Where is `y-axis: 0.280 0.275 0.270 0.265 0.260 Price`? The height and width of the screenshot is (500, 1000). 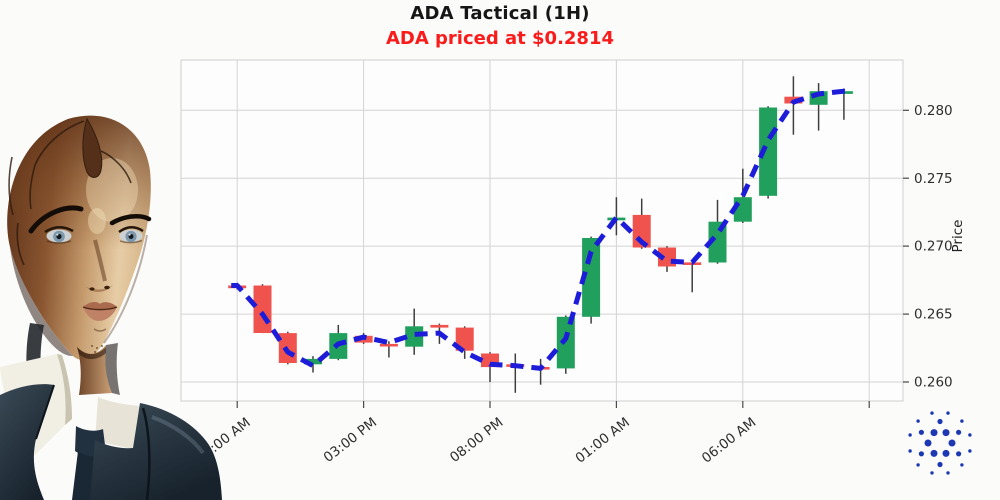 y-axis: 0.280 0.275 0.270 0.265 0.260 Price is located at coordinates (934, 247).